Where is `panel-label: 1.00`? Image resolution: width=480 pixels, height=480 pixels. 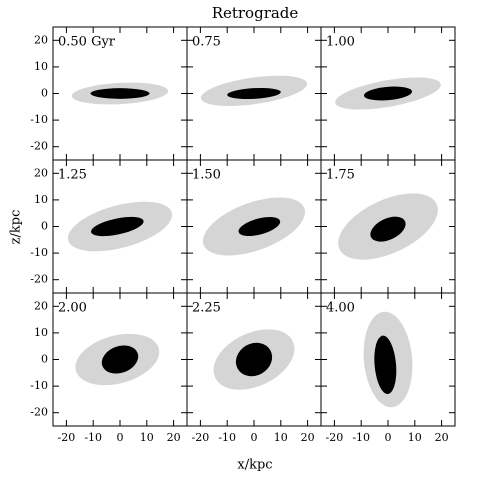 panel-label: 1.00 is located at coordinates (340, 42).